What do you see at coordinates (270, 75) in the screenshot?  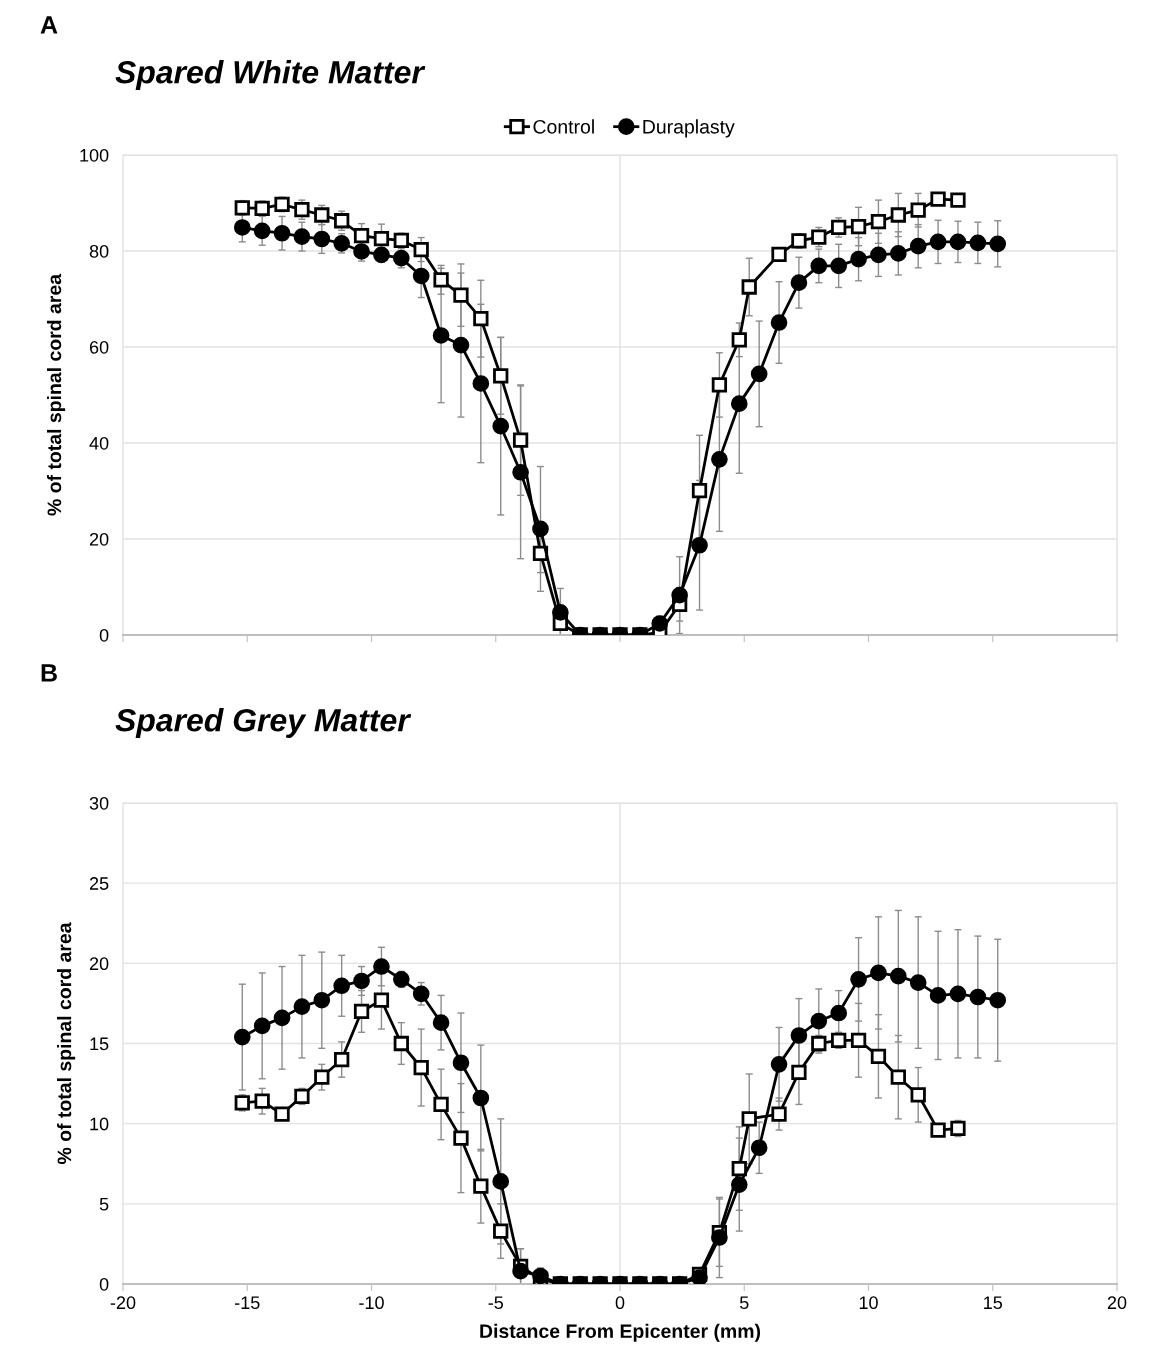 I see `chart-title: Spared White Matter` at bounding box center [270, 75].